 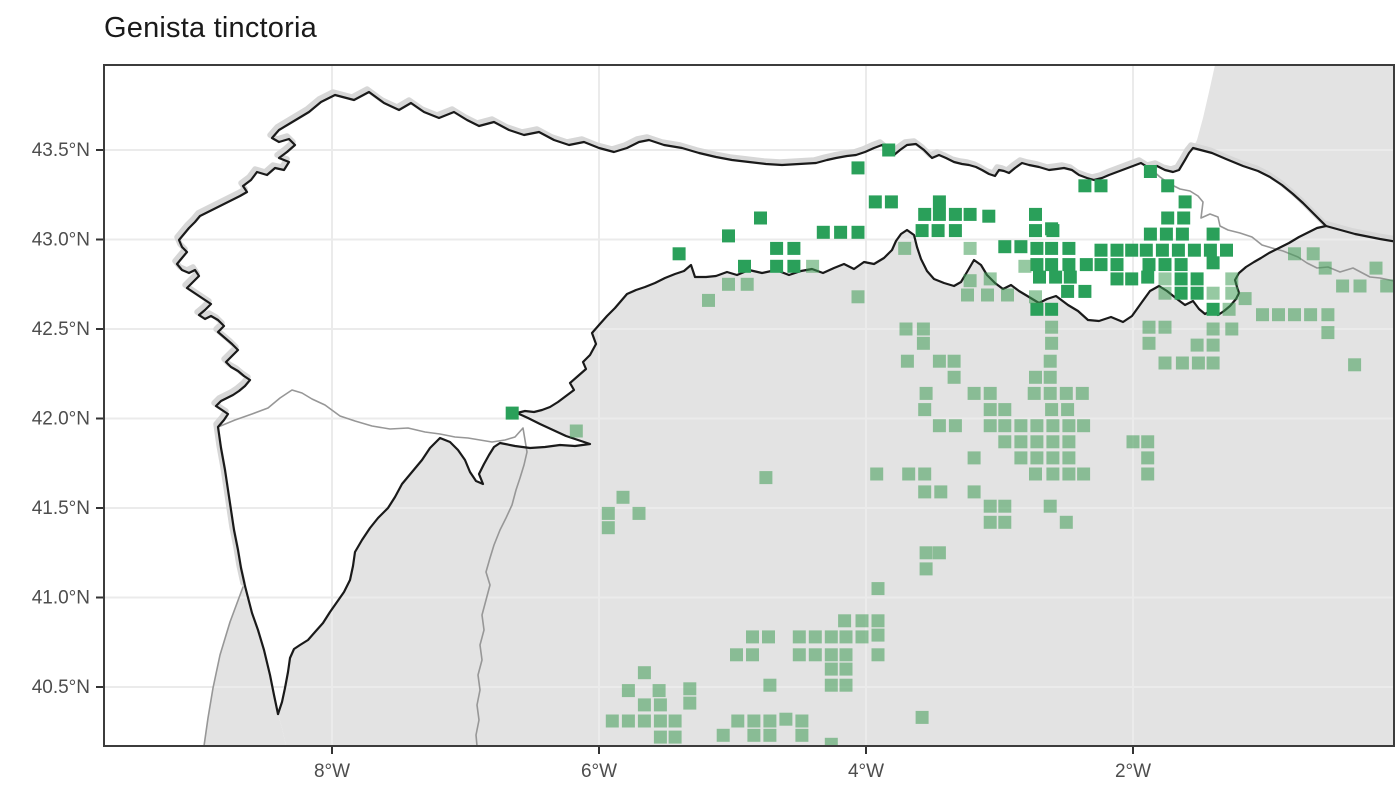 What do you see at coordinates (223, 666) in the screenshot?
I see `admin-border-portugal-coast` at bounding box center [223, 666].